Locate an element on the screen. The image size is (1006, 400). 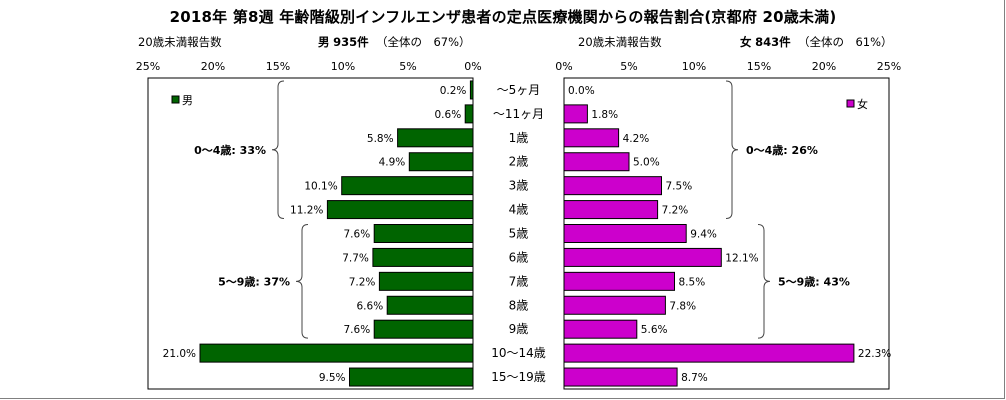
male-tick-label: 10% is located at coordinates (343, 66).